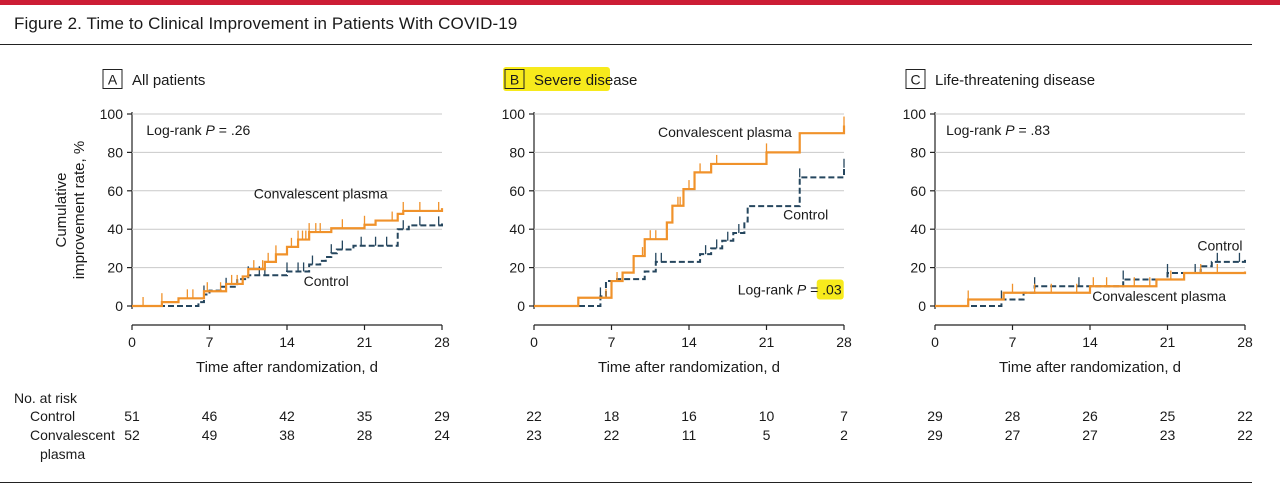 Image resolution: width=1280 pixels, height=488 pixels. What do you see at coordinates (844, 435) in the screenshot?
I see `at-risk-plasma-count: 2` at bounding box center [844, 435].